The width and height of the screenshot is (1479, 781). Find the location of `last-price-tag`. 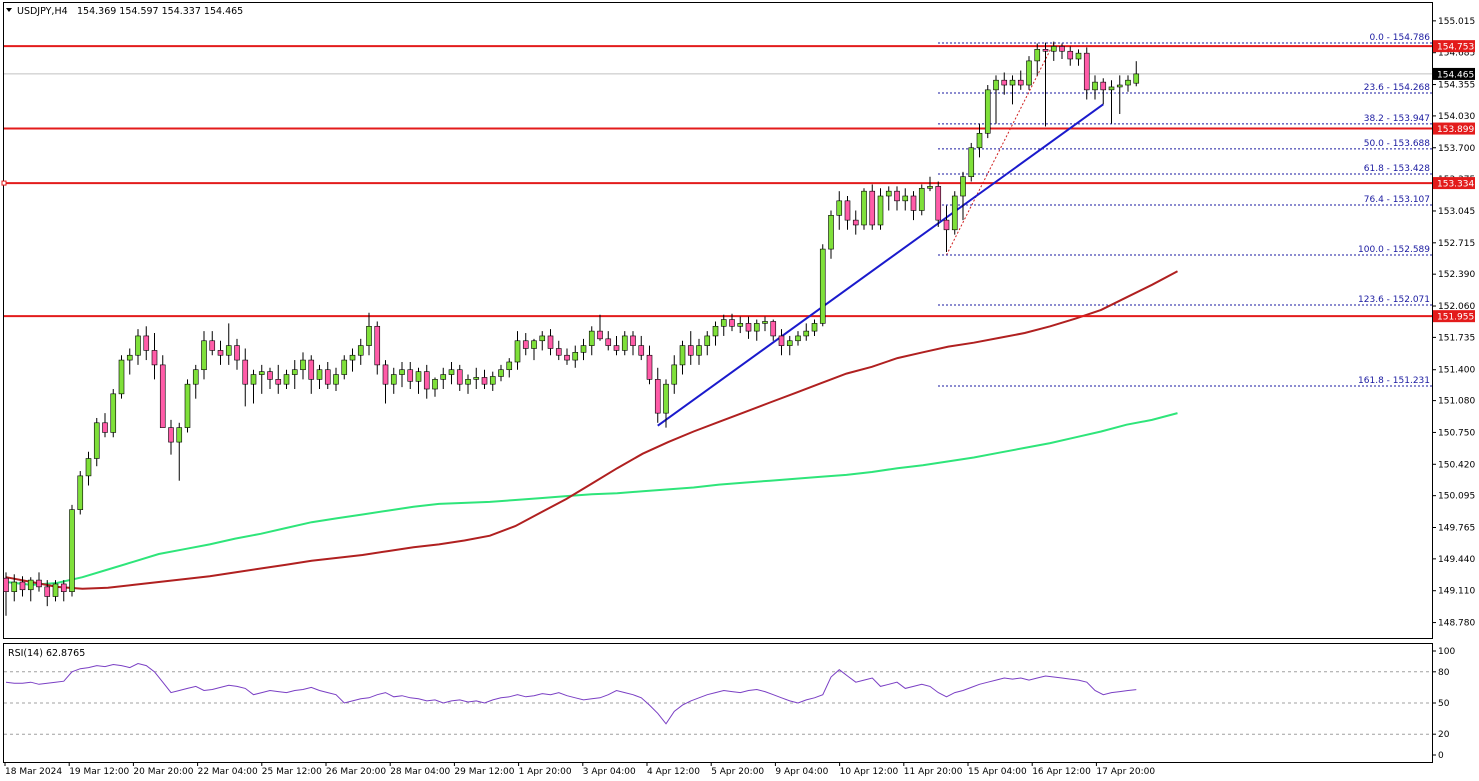

last-price-tag is located at coordinates (1454, 73).